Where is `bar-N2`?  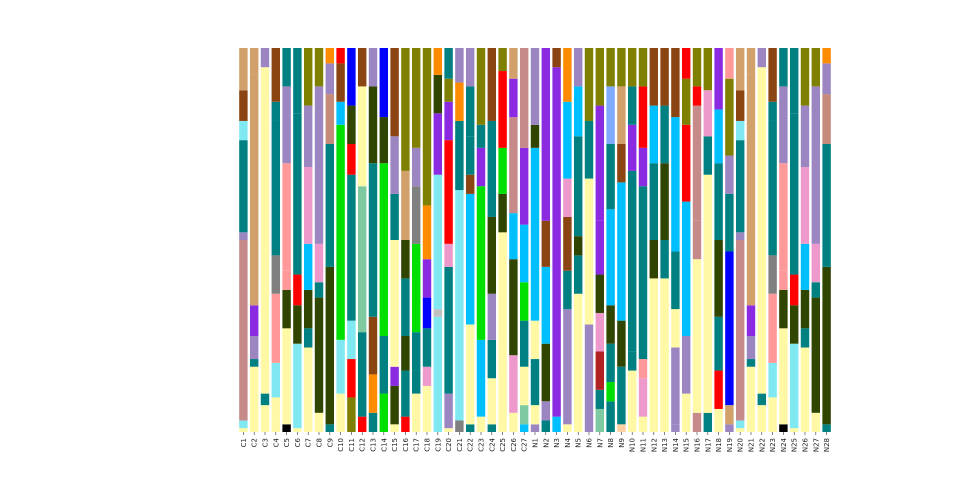
bar-N2 is located at coordinates (546, 240).